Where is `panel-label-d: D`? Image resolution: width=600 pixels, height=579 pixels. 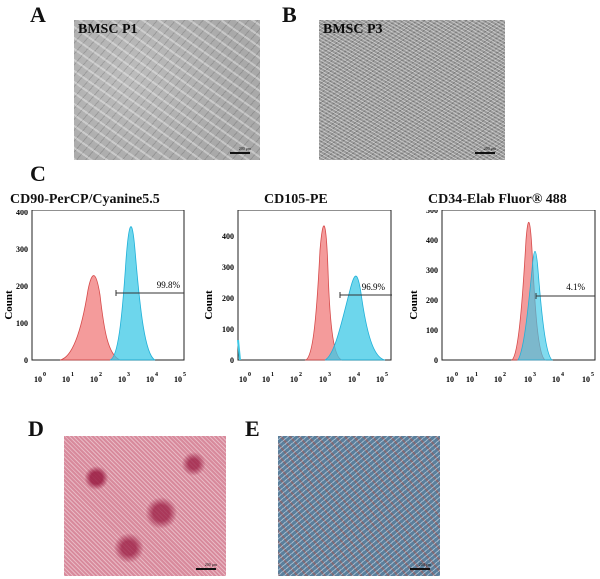 panel-label-d: D is located at coordinates (36, 428).